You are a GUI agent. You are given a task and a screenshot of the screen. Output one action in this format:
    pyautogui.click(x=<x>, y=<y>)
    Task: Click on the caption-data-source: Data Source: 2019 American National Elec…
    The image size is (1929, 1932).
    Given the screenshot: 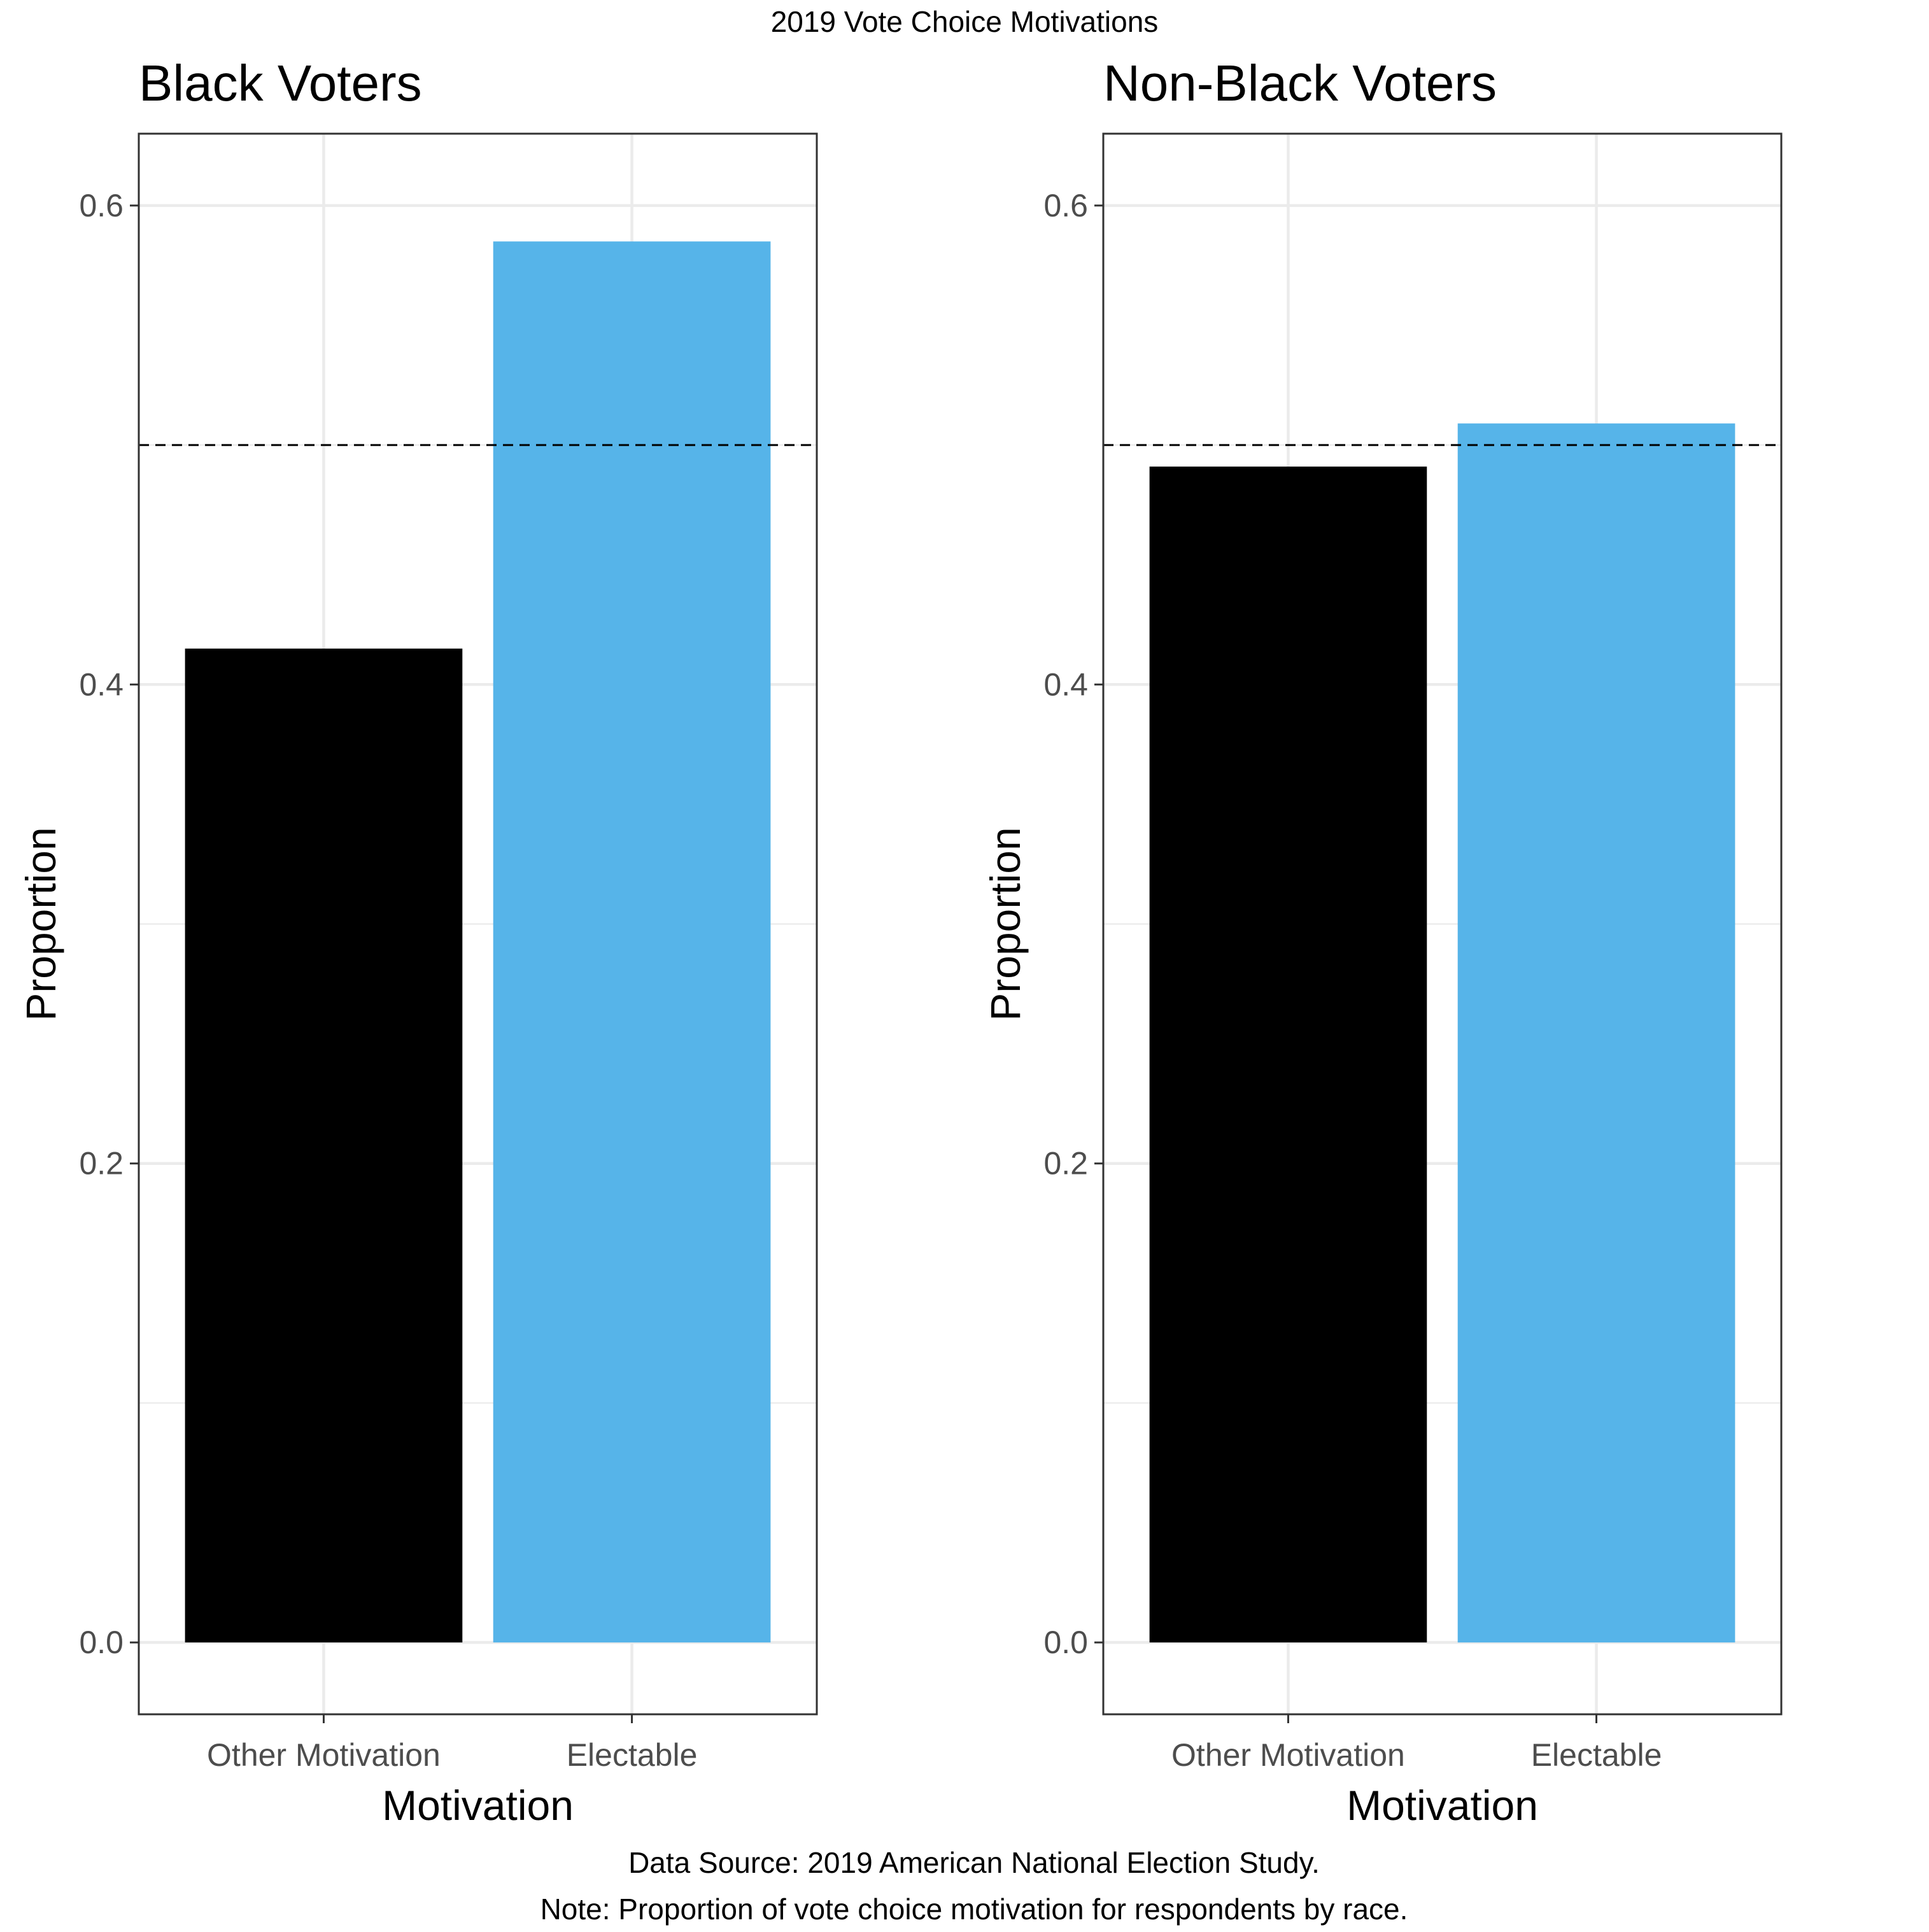 What is the action you would take?
    pyautogui.click(x=974, y=1862)
    